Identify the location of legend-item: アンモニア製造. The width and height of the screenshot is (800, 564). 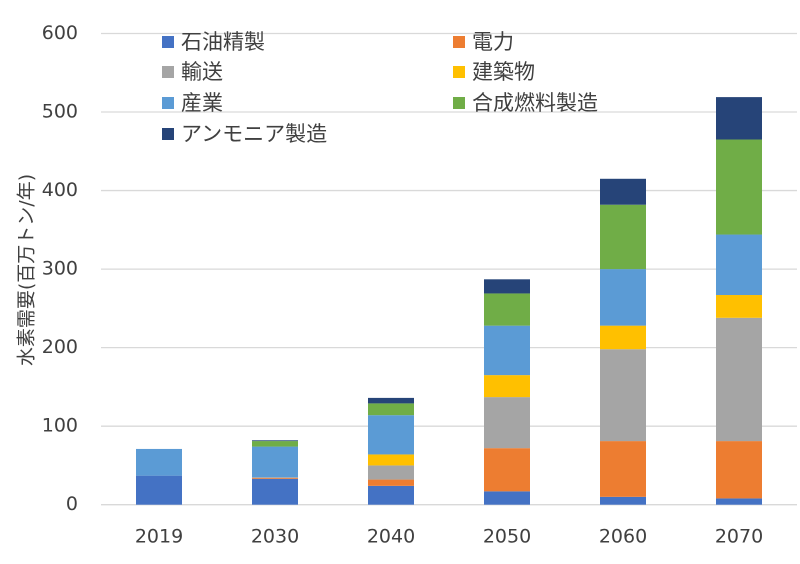
(244, 134).